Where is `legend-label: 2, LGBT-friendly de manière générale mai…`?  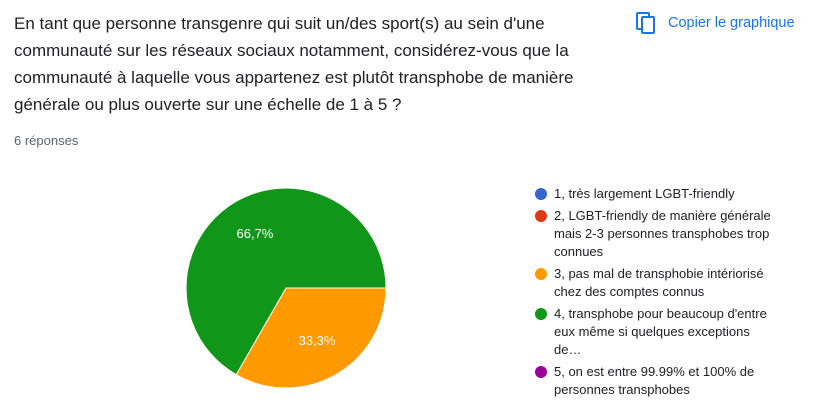
legend-label: 2, LGBT-friendly de manière générale mai… is located at coordinates (662, 233).